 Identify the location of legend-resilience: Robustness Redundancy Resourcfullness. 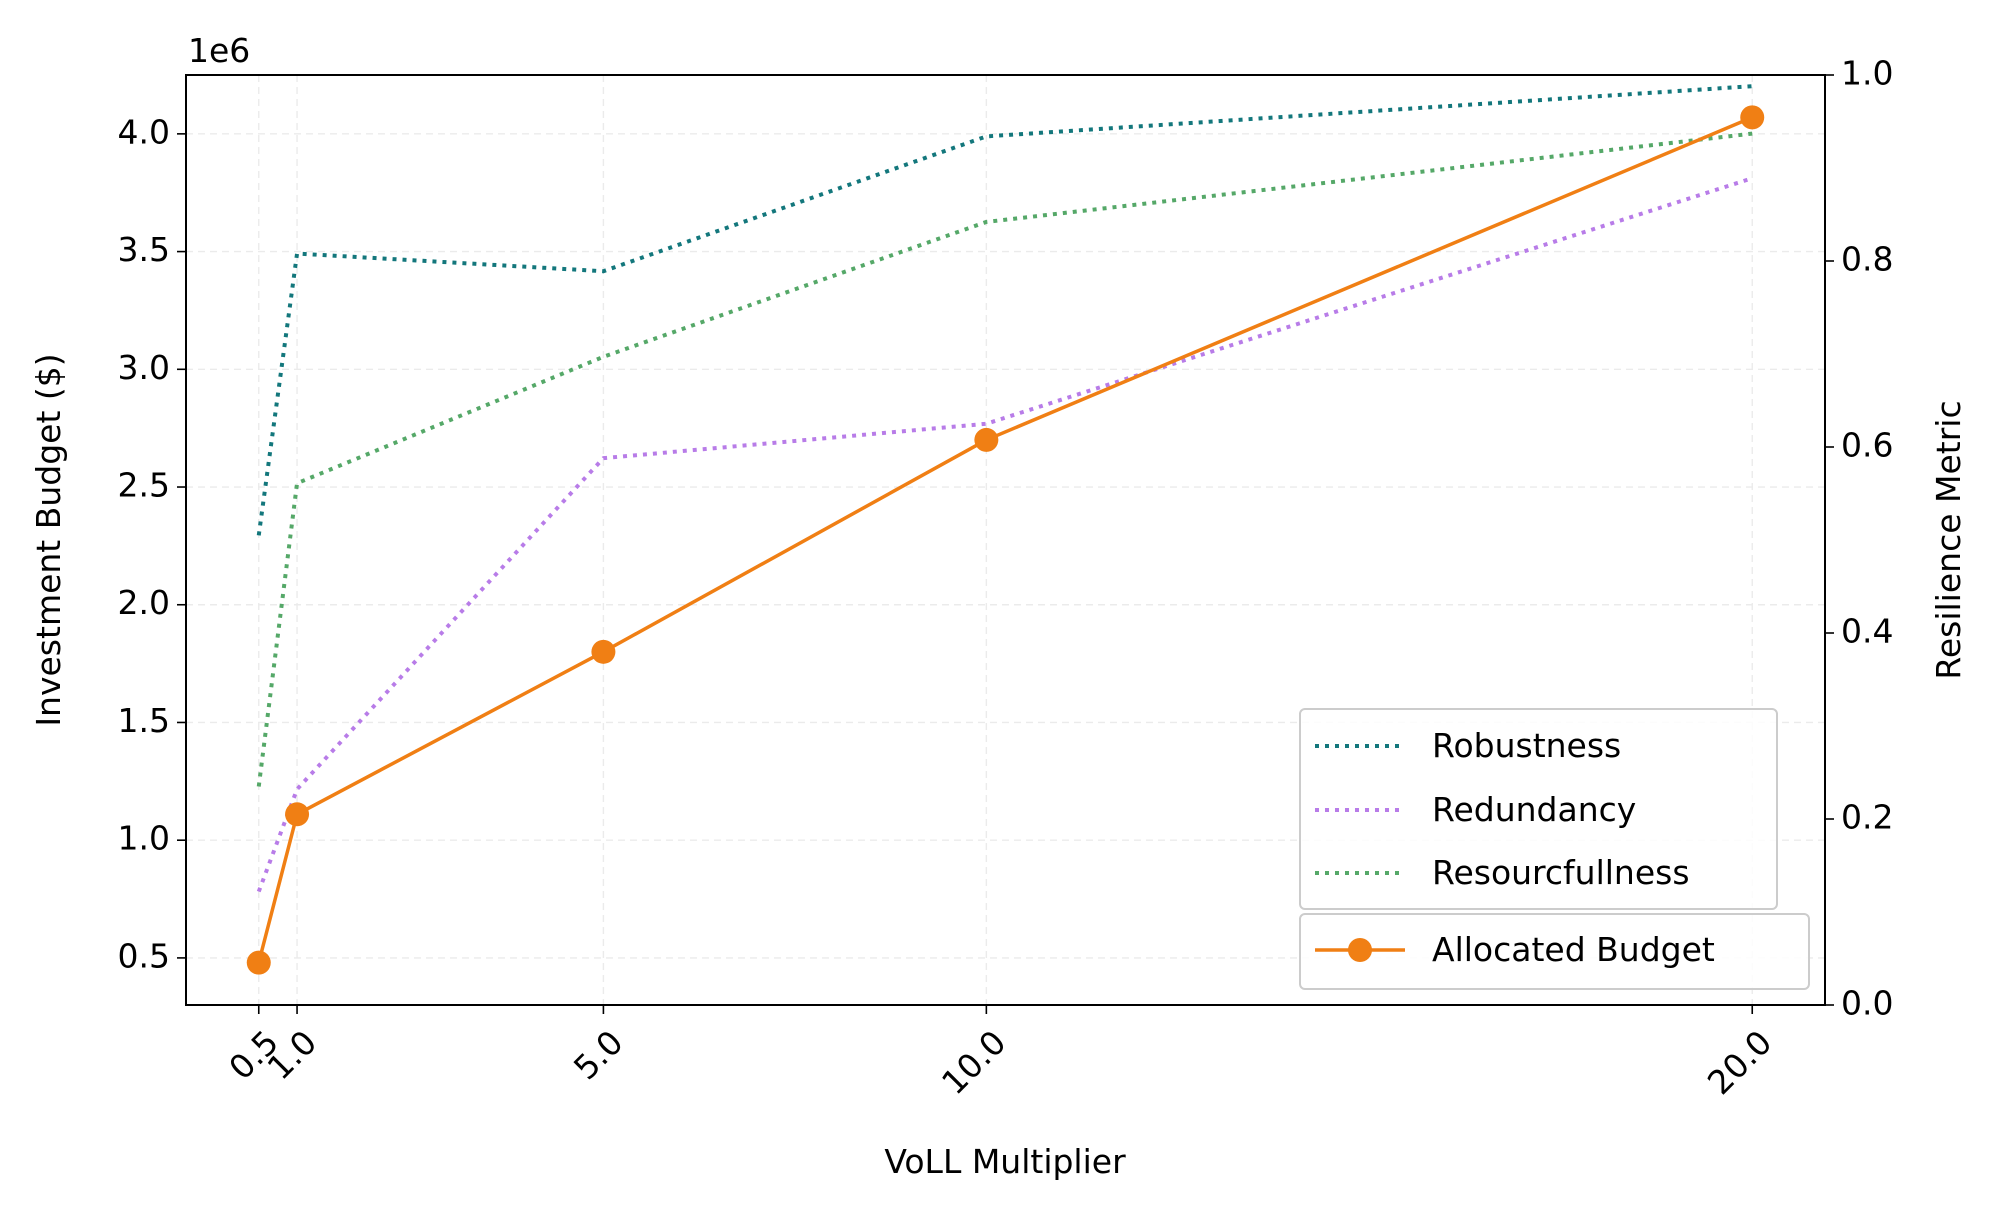
(1538, 809).